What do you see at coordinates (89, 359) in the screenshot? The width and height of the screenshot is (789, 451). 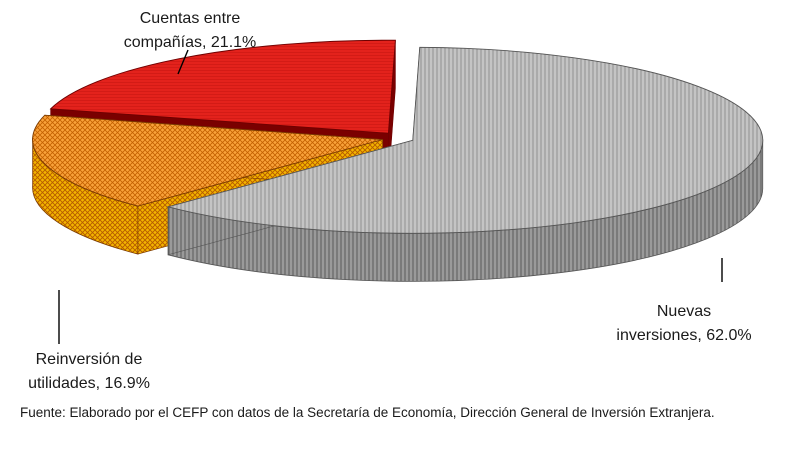 I see `slice-label: Reinversión de` at bounding box center [89, 359].